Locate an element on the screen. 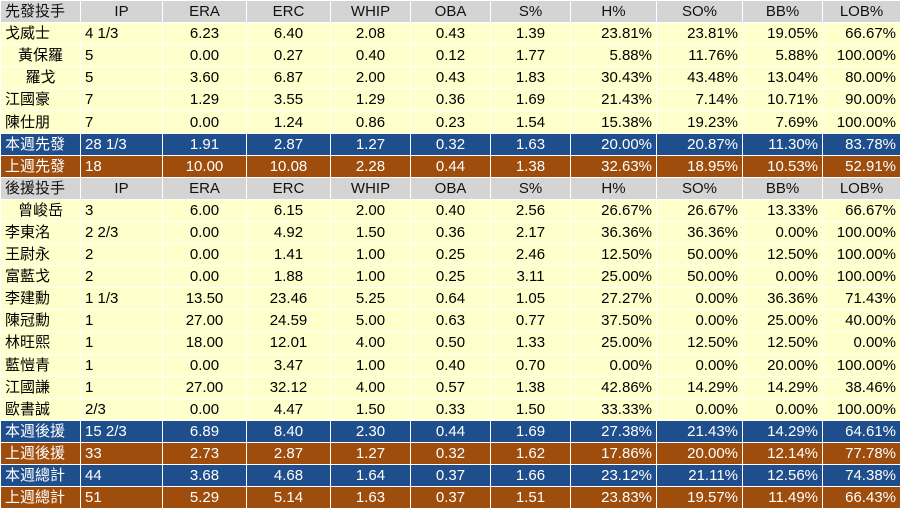 This screenshot has height=530, width=900. reliever-row-lob-pct-cell: 38.46% is located at coordinates (861, 387).